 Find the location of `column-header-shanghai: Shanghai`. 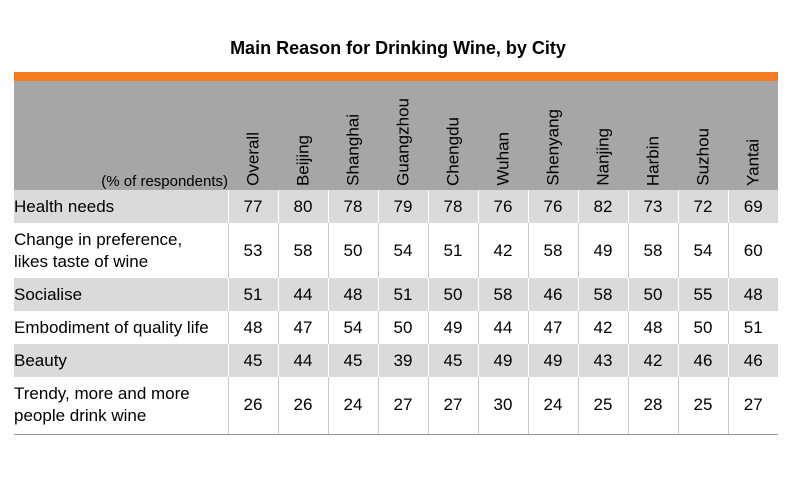

column-header-shanghai: Shanghai is located at coordinates (353, 135).